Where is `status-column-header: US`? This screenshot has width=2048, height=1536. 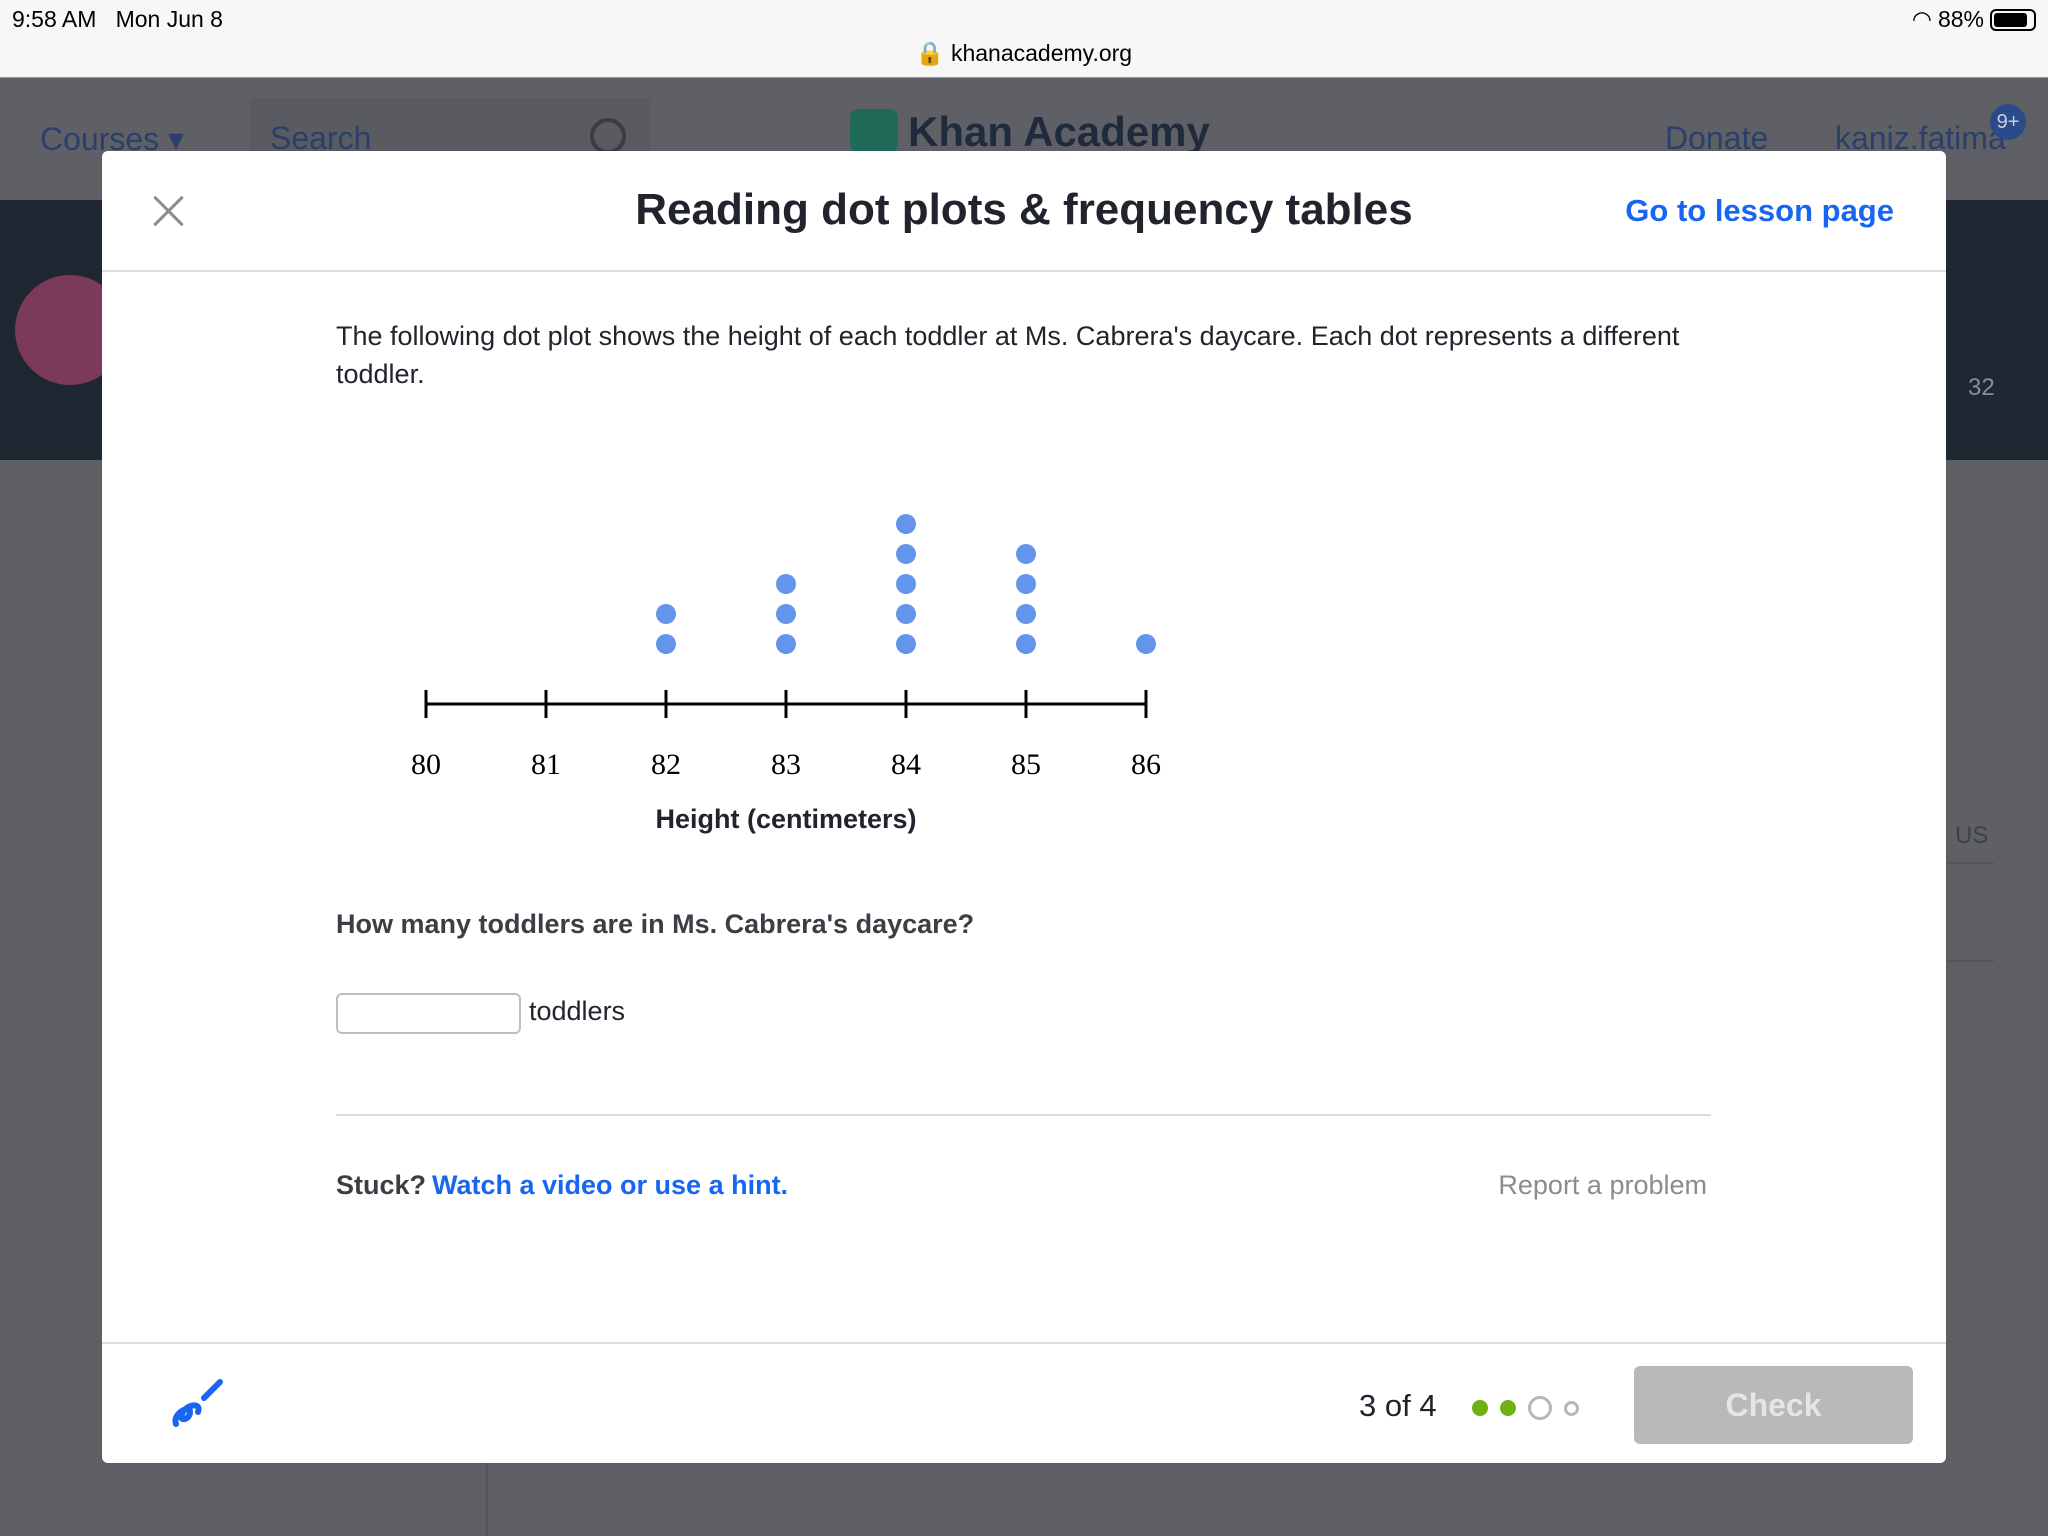 status-column-header: US is located at coordinates (1972, 835).